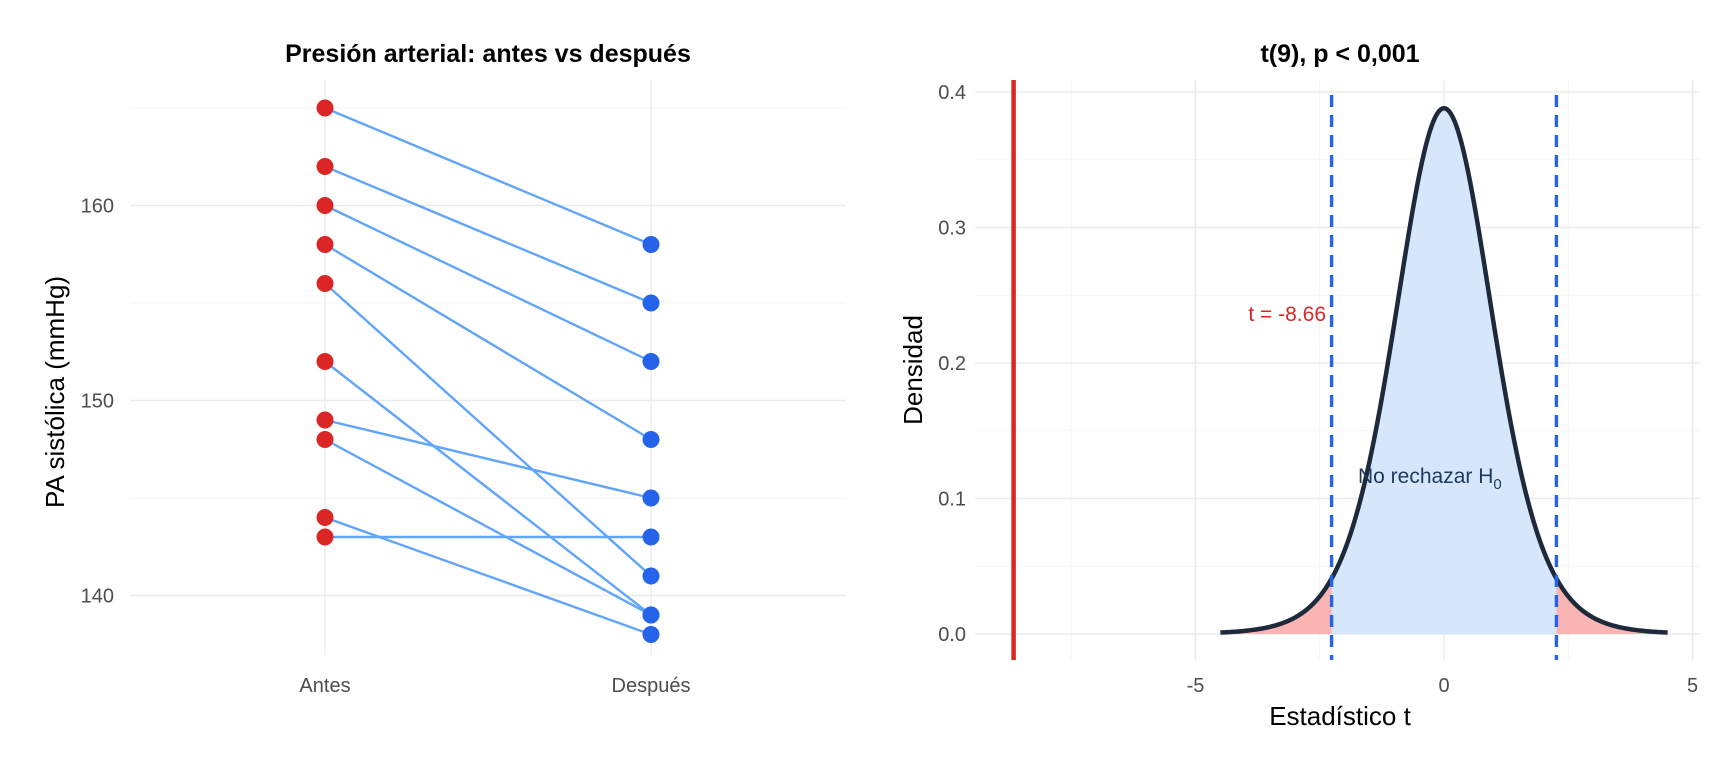  I want to click on region-label-subscript: 0, so click(1497, 484).